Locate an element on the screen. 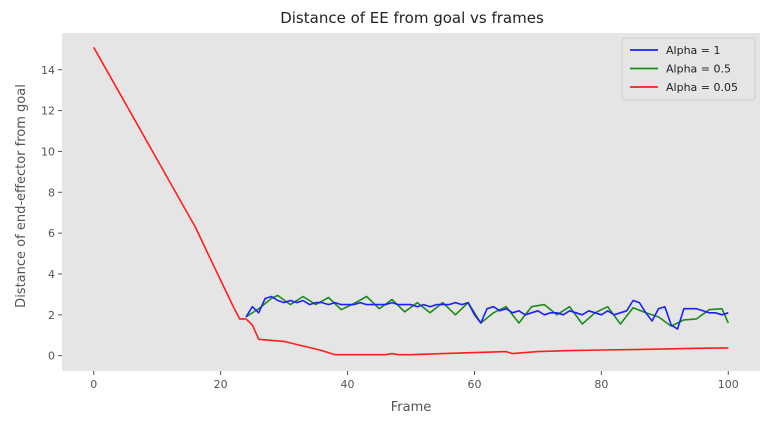  y-tick-label: 12 is located at coordinates (48, 111).